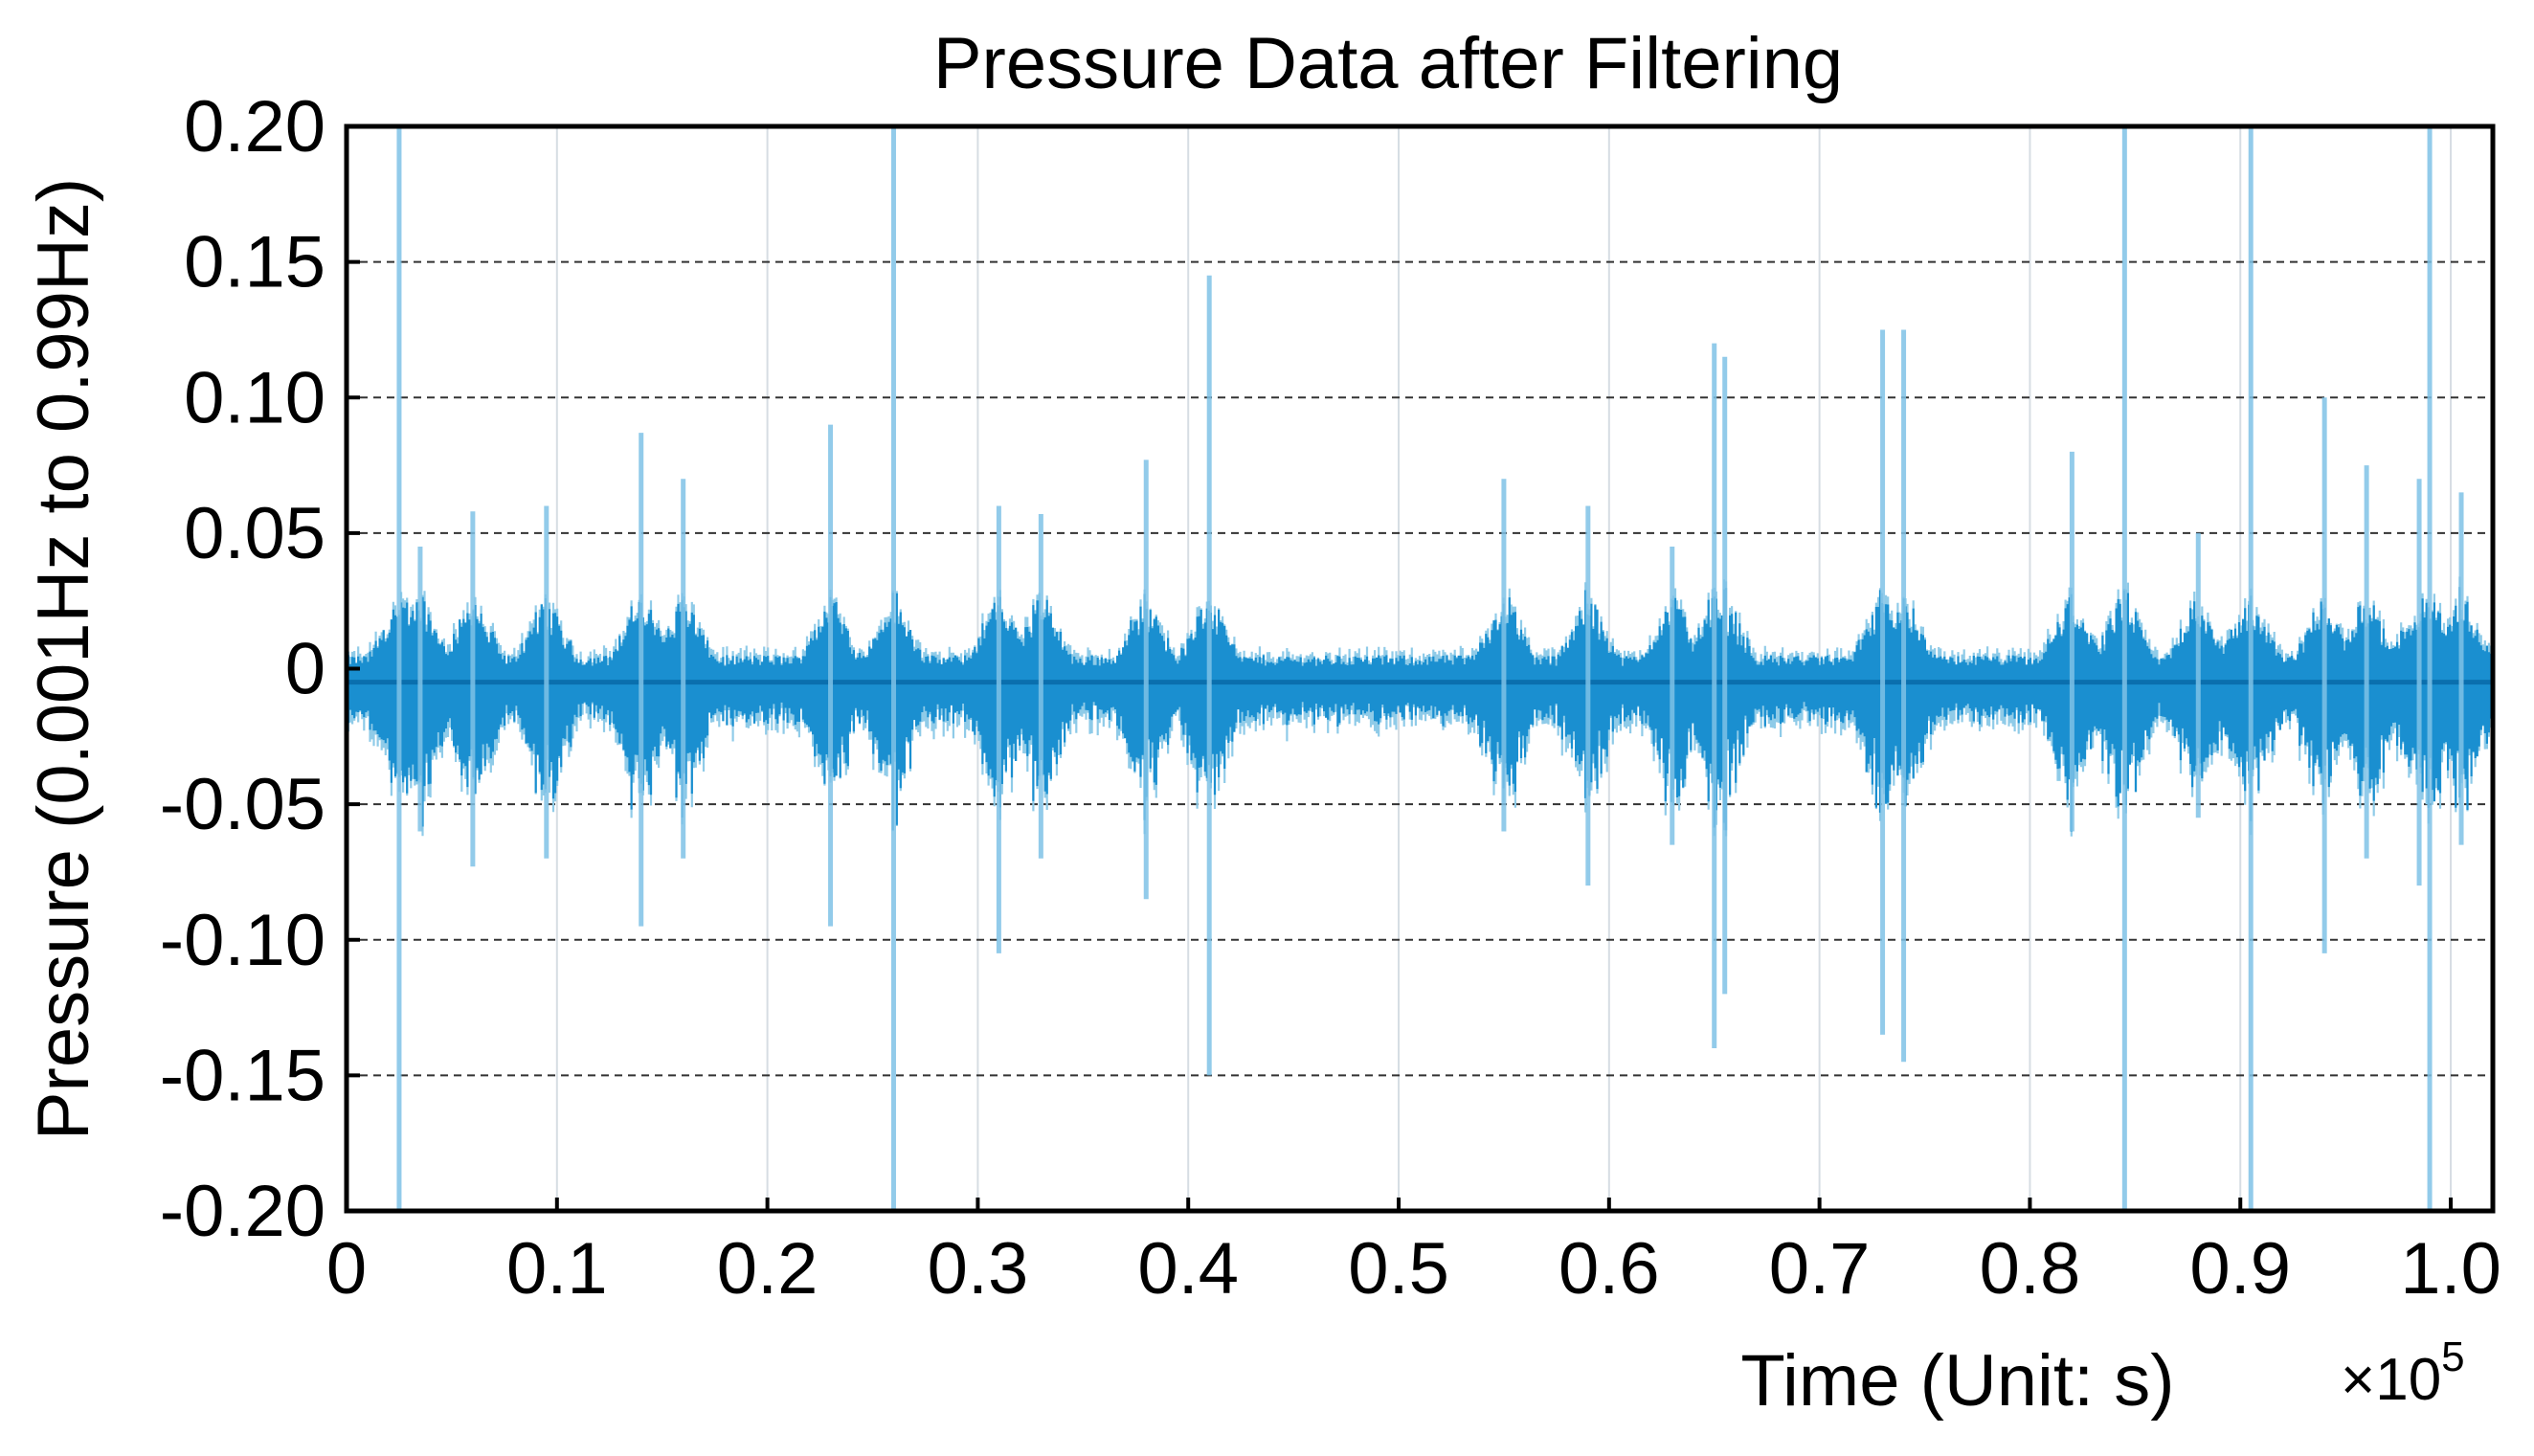 The image size is (2534, 1456). What do you see at coordinates (1398, 1269) in the screenshot?
I see `x-tick-label: 0.5` at bounding box center [1398, 1269].